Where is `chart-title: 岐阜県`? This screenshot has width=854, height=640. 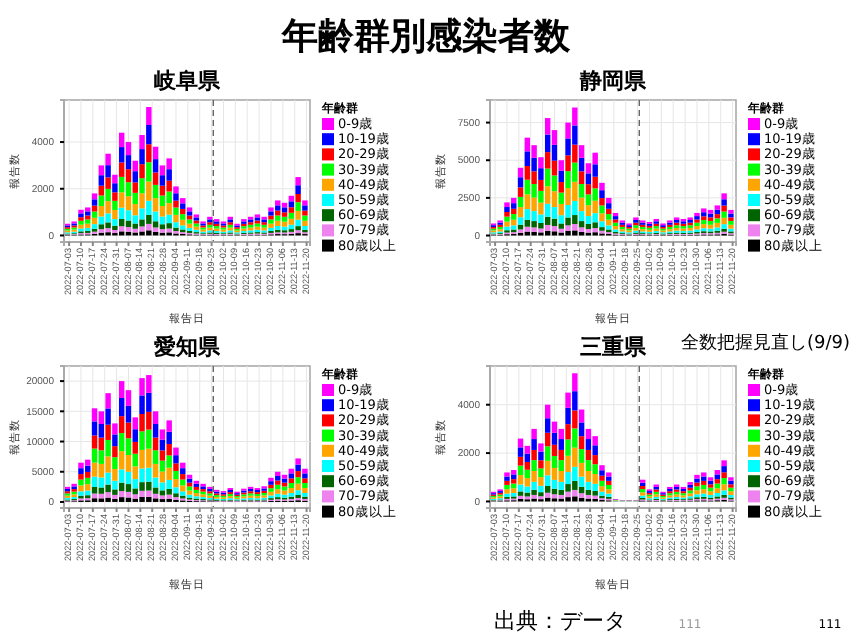
chart-title: 岐阜県 is located at coordinates (188, 81).